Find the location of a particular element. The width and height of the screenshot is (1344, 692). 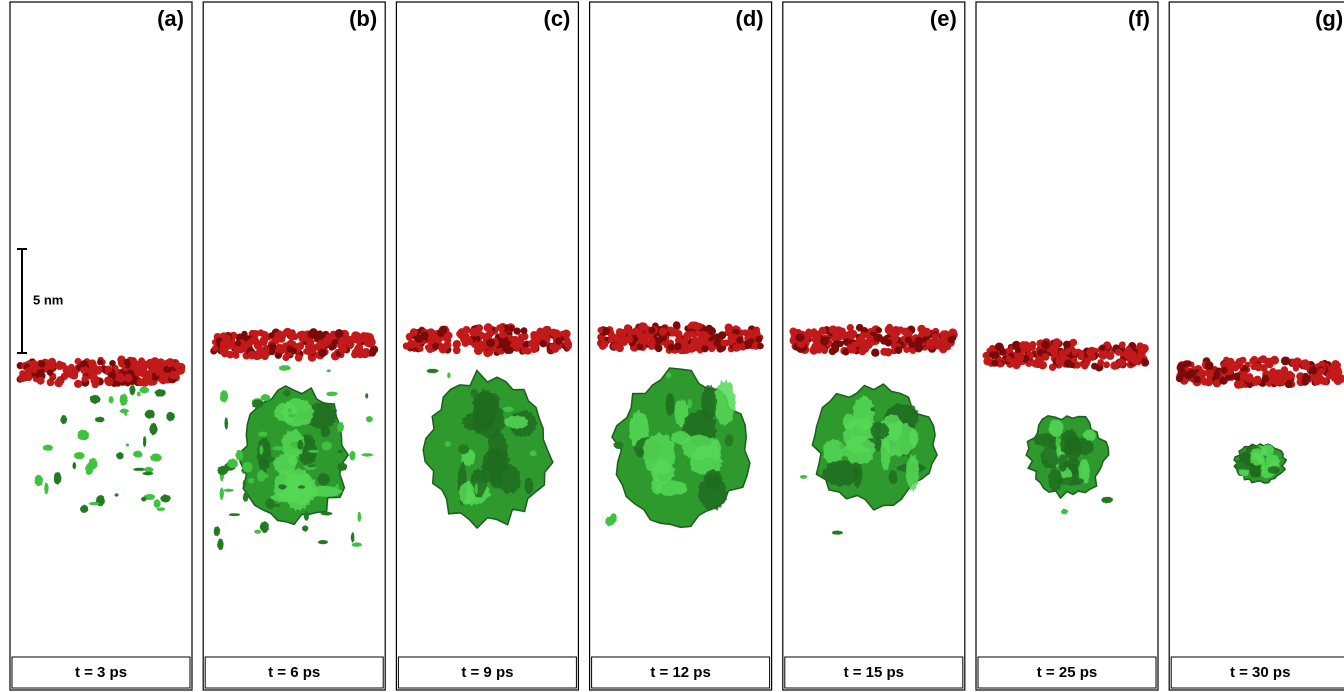

panel-label: (f) is located at coordinates (1139, 18).